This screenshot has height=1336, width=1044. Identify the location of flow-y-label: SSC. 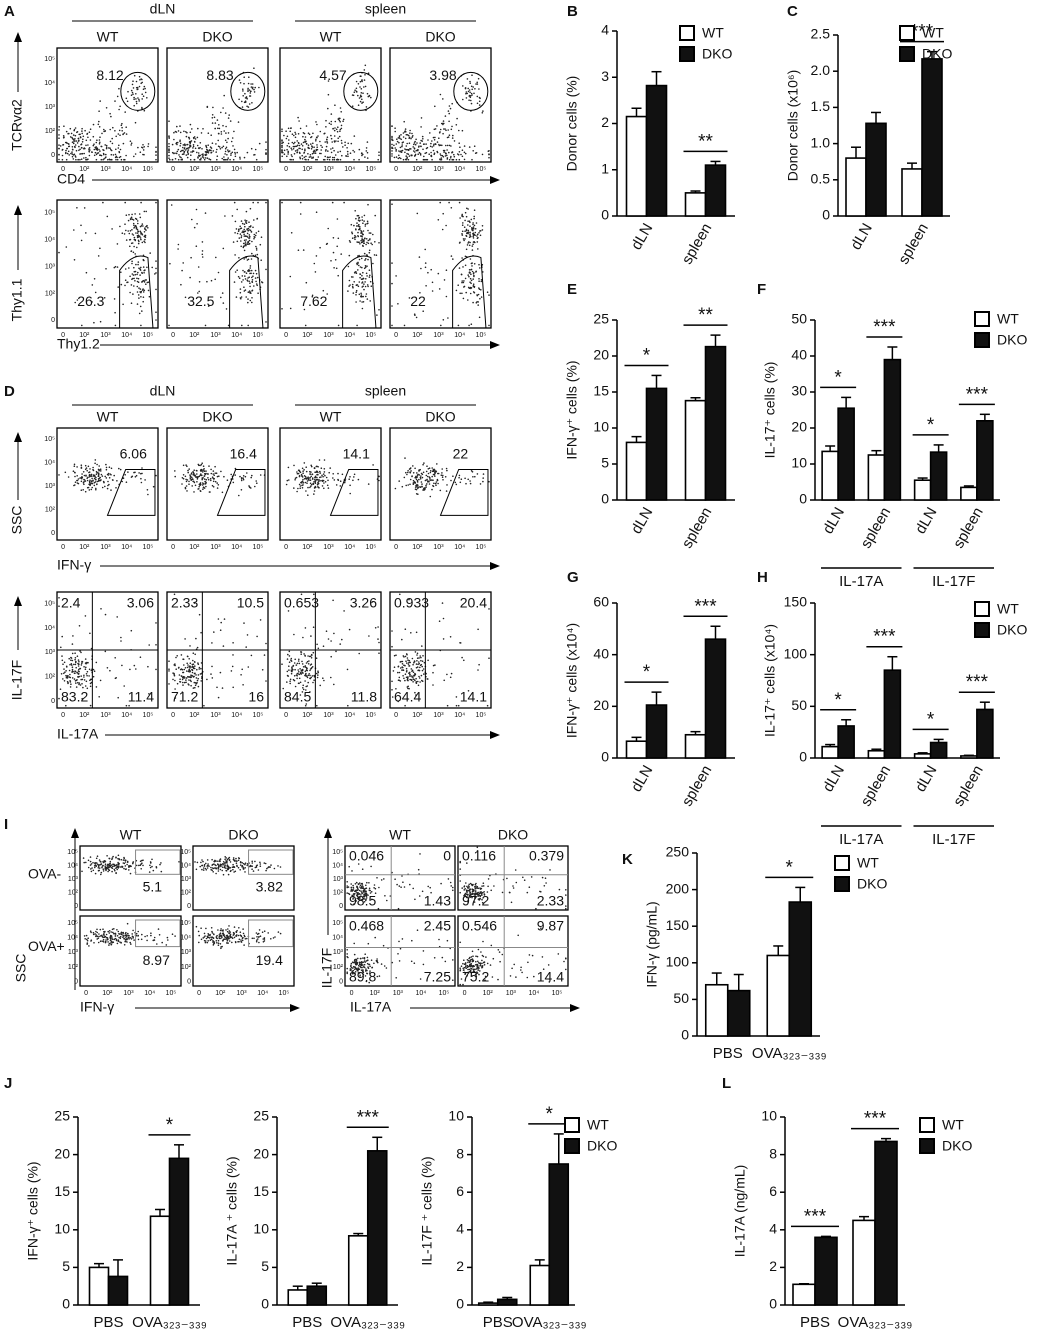
(17, 520).